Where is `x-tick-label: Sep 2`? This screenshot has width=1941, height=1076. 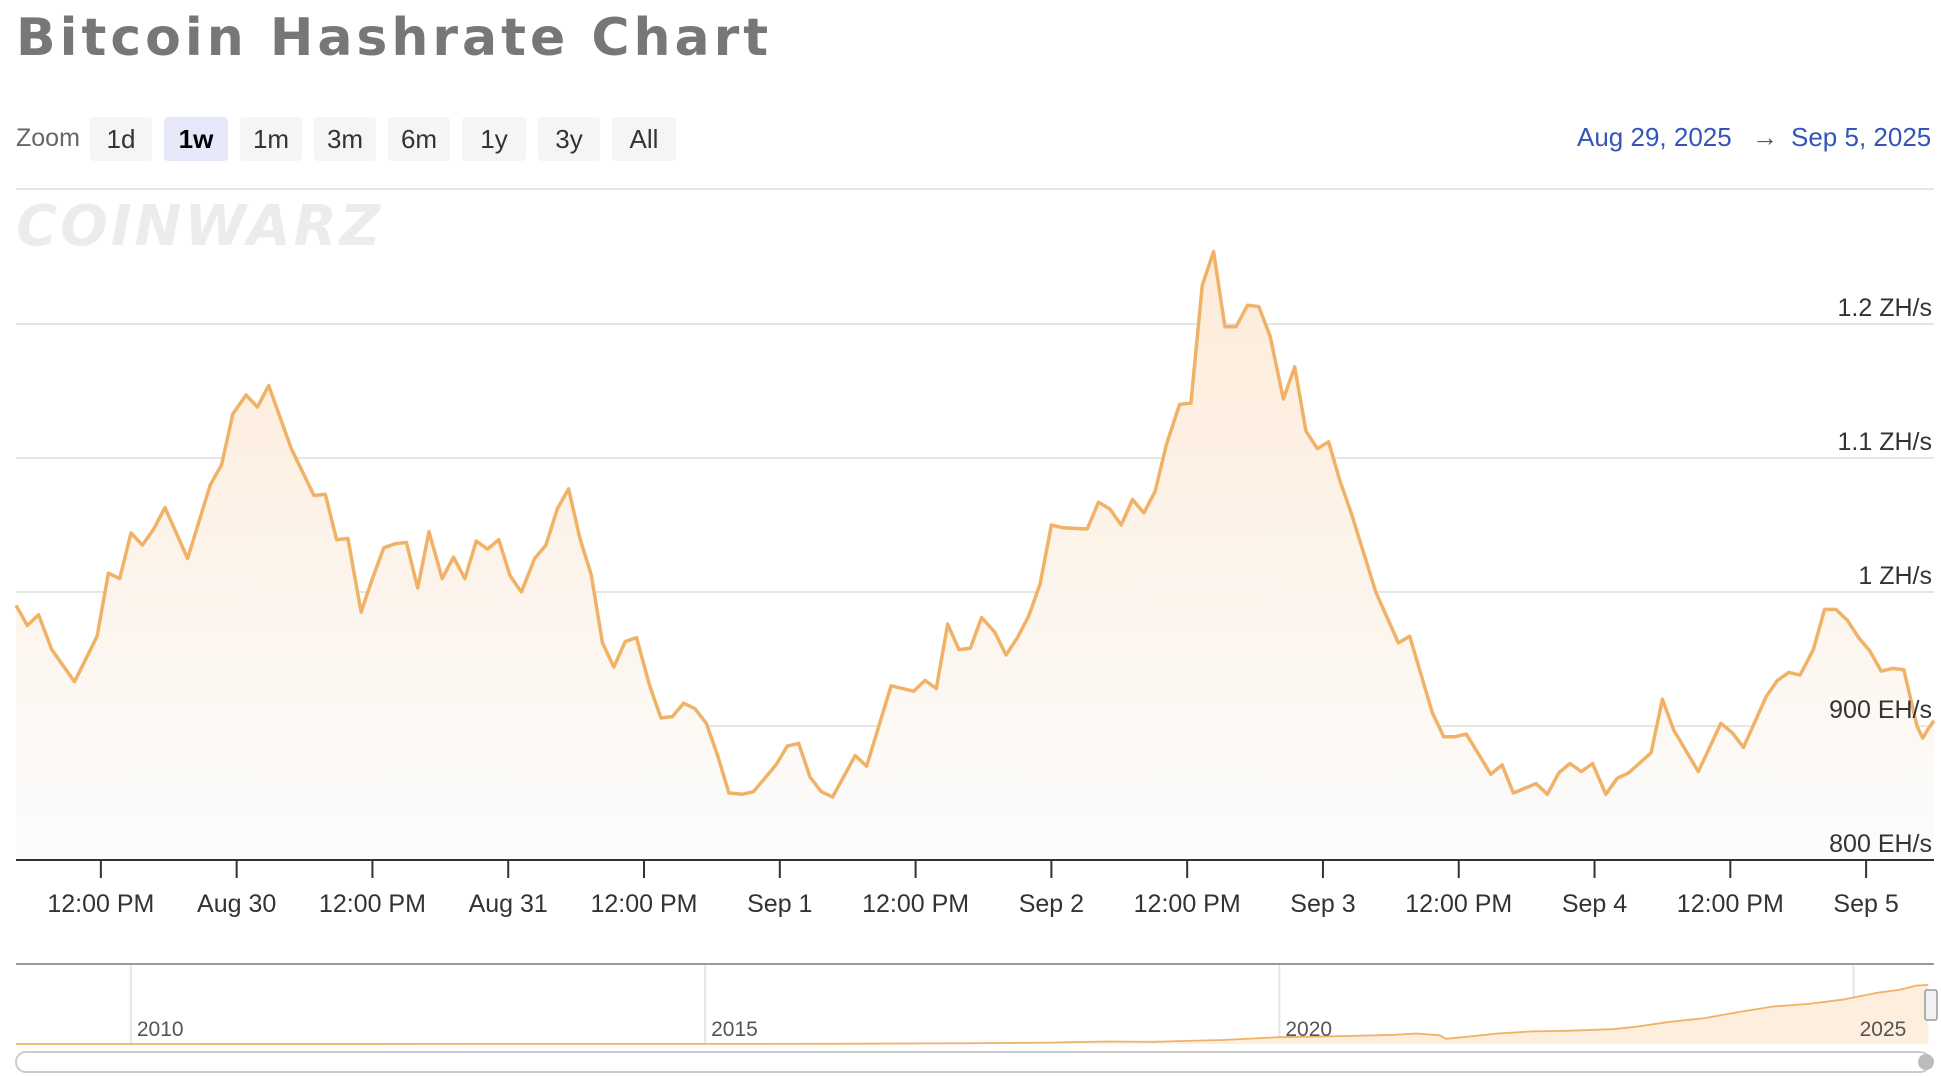
x-tick-label: Sep 2 is located at coordinates (1051, 904).